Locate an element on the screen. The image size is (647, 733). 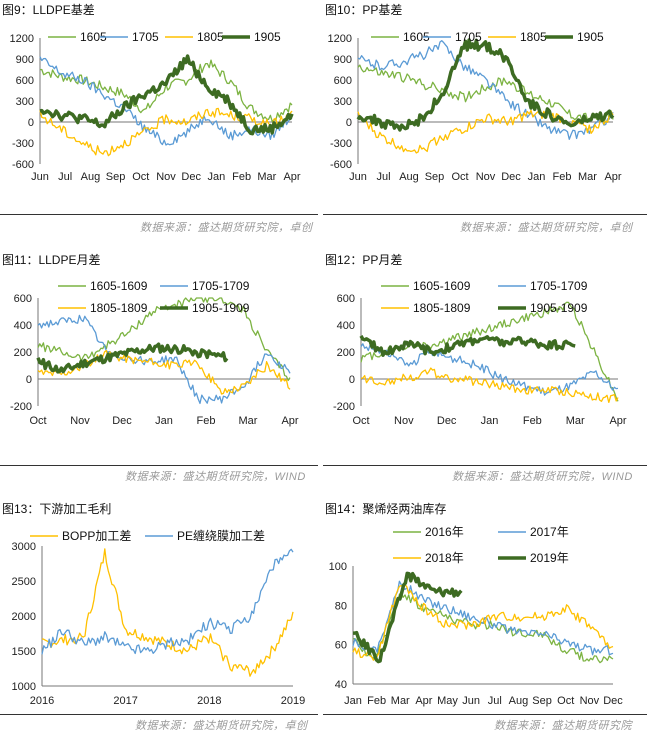
source-note: 数据来源：盛达期货研究院，WIND is located at coordinates (542, 477).